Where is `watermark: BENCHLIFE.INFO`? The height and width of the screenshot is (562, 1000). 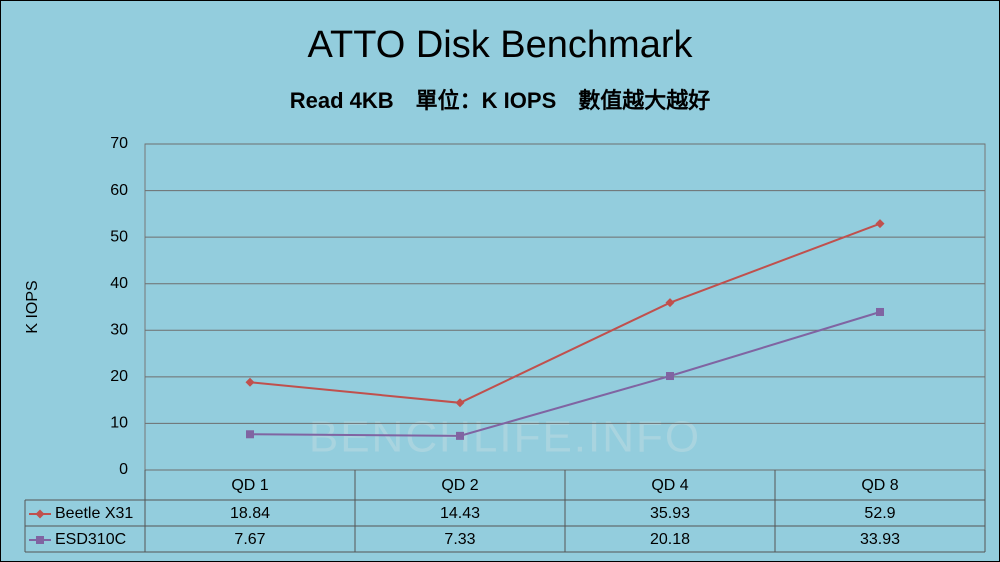 watermark: BENCHLIFE.INFO is located at coordinates (505, 437).